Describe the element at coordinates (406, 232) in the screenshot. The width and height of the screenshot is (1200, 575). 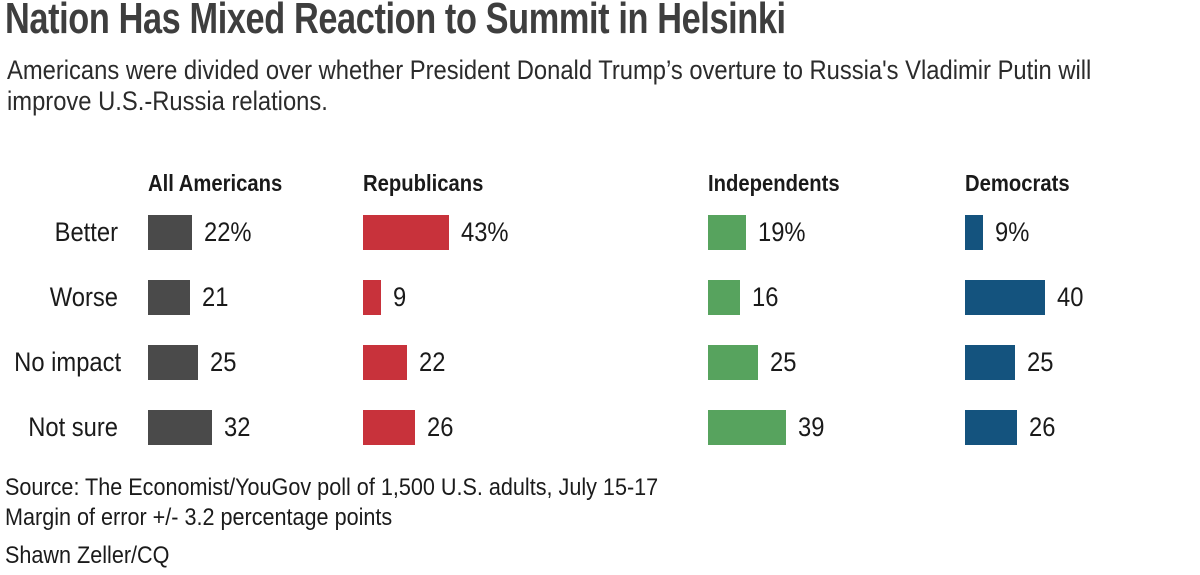
I see `bar-republicans-better` at that location.